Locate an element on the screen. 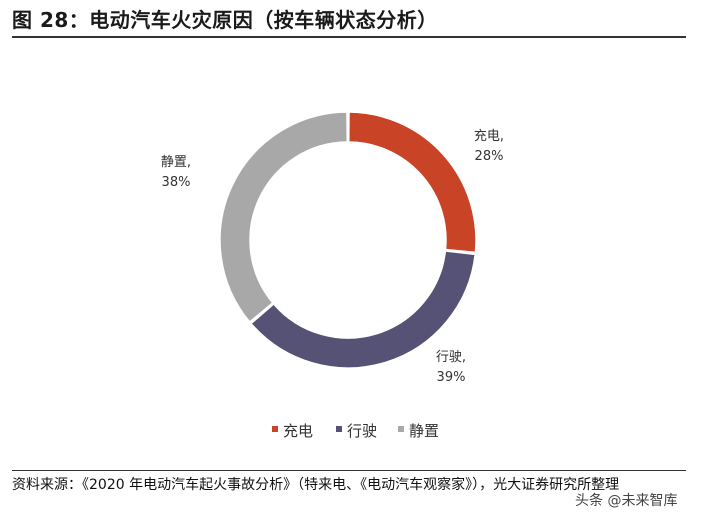 Image resolution: width=702 pixels, height=528 pixels. slice-label-value-2: 39% is located at coordinates (451, 377).